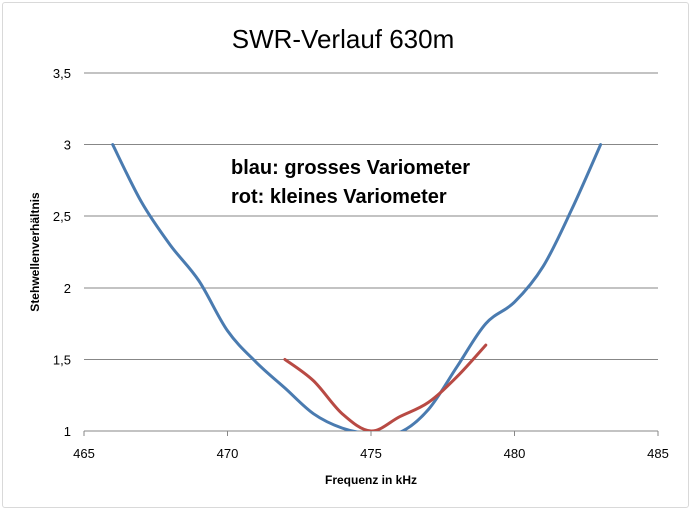 The image size is (693, 512). What do you see at coordinates (62, 252) in the screenshot?
I see `y-tick-labels: 1 1,5 2 2,5 3 3,5` at bounding box center [62, 252].